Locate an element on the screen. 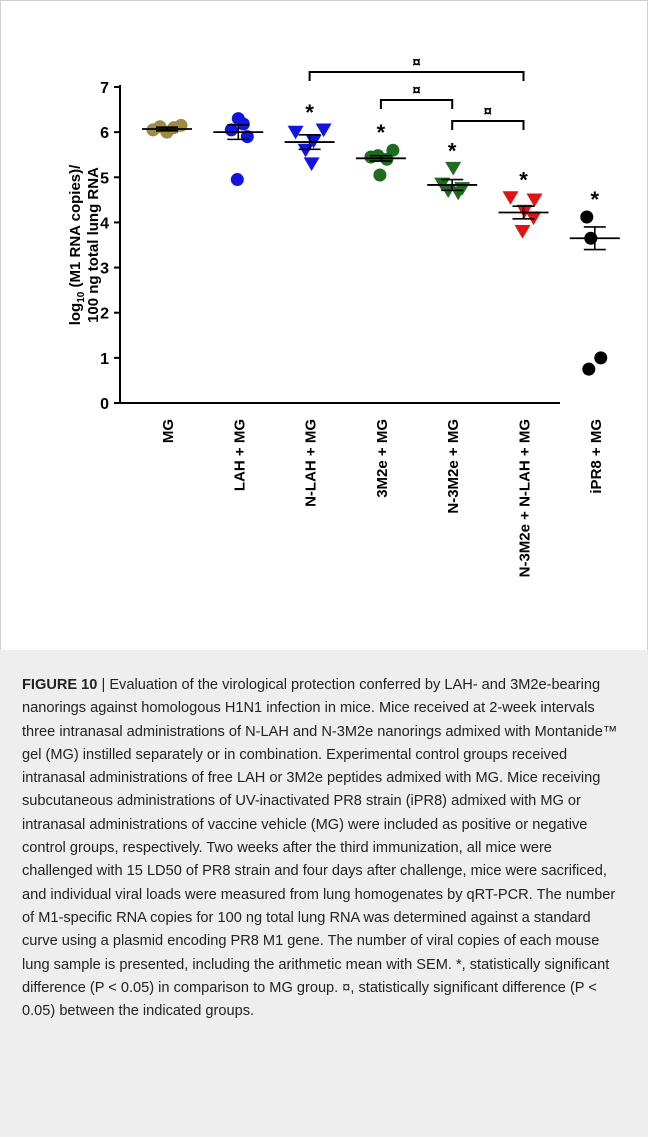  x-tick-label: iPR8 + MG is located at coordinates (596, 456).